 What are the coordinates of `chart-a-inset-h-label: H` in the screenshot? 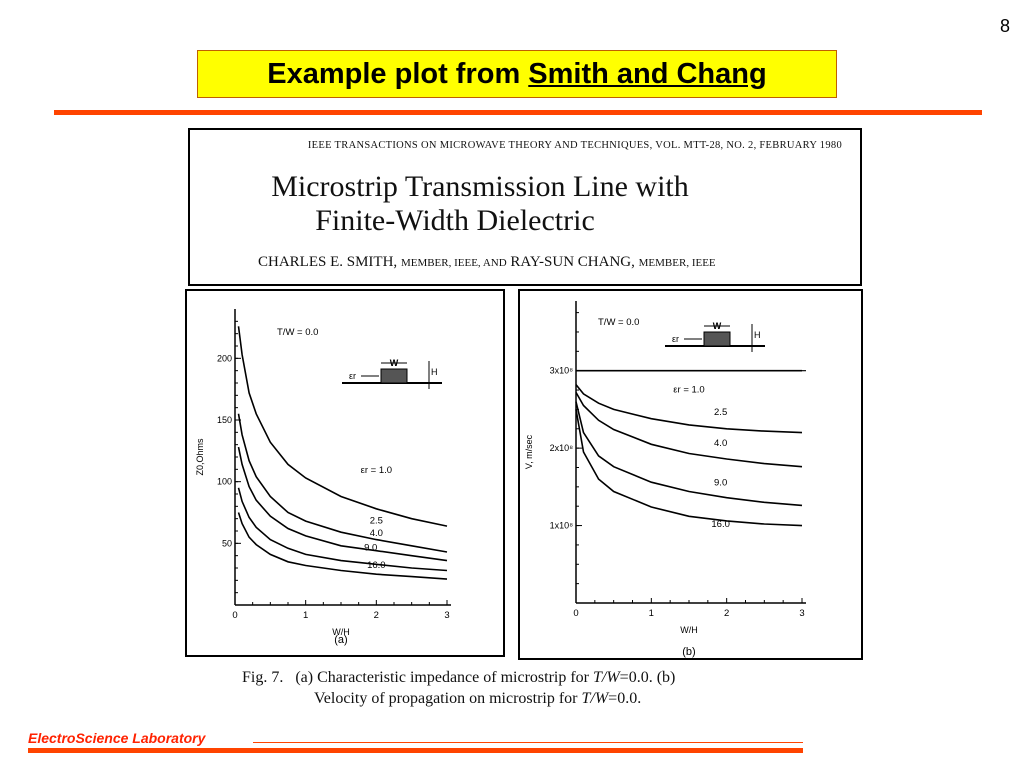 It's located at (434, 372).